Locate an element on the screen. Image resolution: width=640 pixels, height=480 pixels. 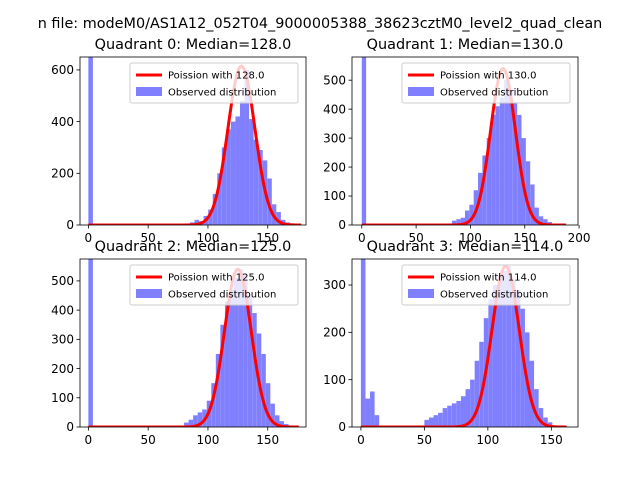
legend-entry-model: Poission with 128.0 is located at coordinates (216, 76).